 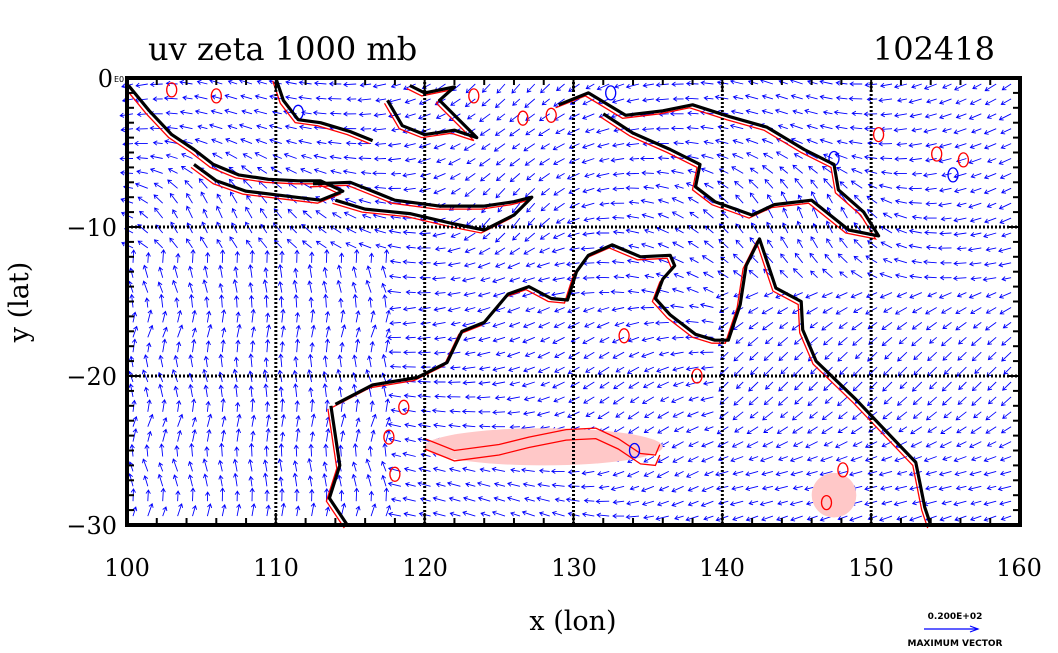 I want to click on x-tick-labels: 100 110 120 130 140 150 160, so click(x=573, y=568).